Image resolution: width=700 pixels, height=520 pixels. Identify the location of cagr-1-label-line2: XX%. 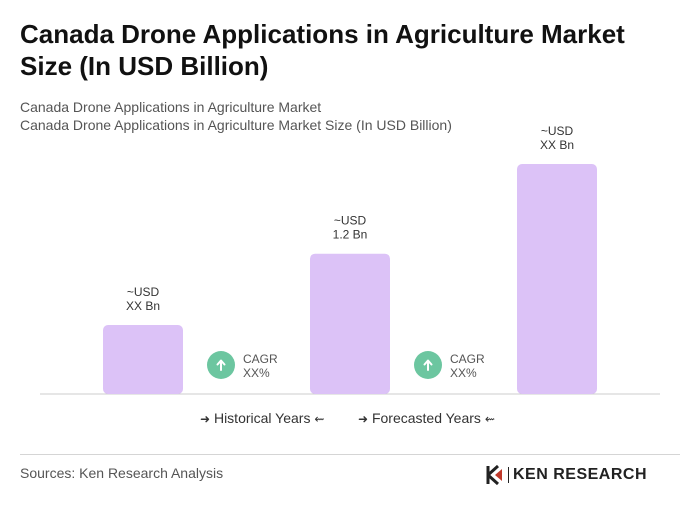
(256, 373).